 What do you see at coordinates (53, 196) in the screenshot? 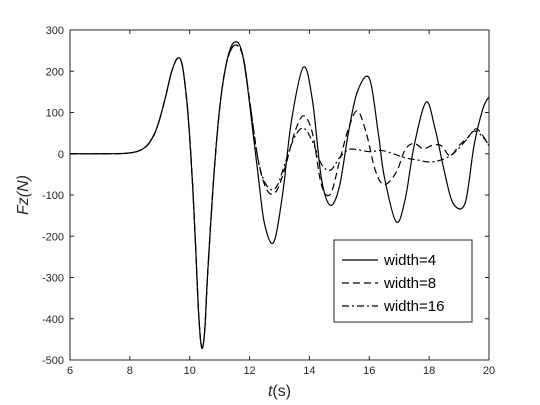
I see `y-tick-label: -100` at bounding box center [53, 196].